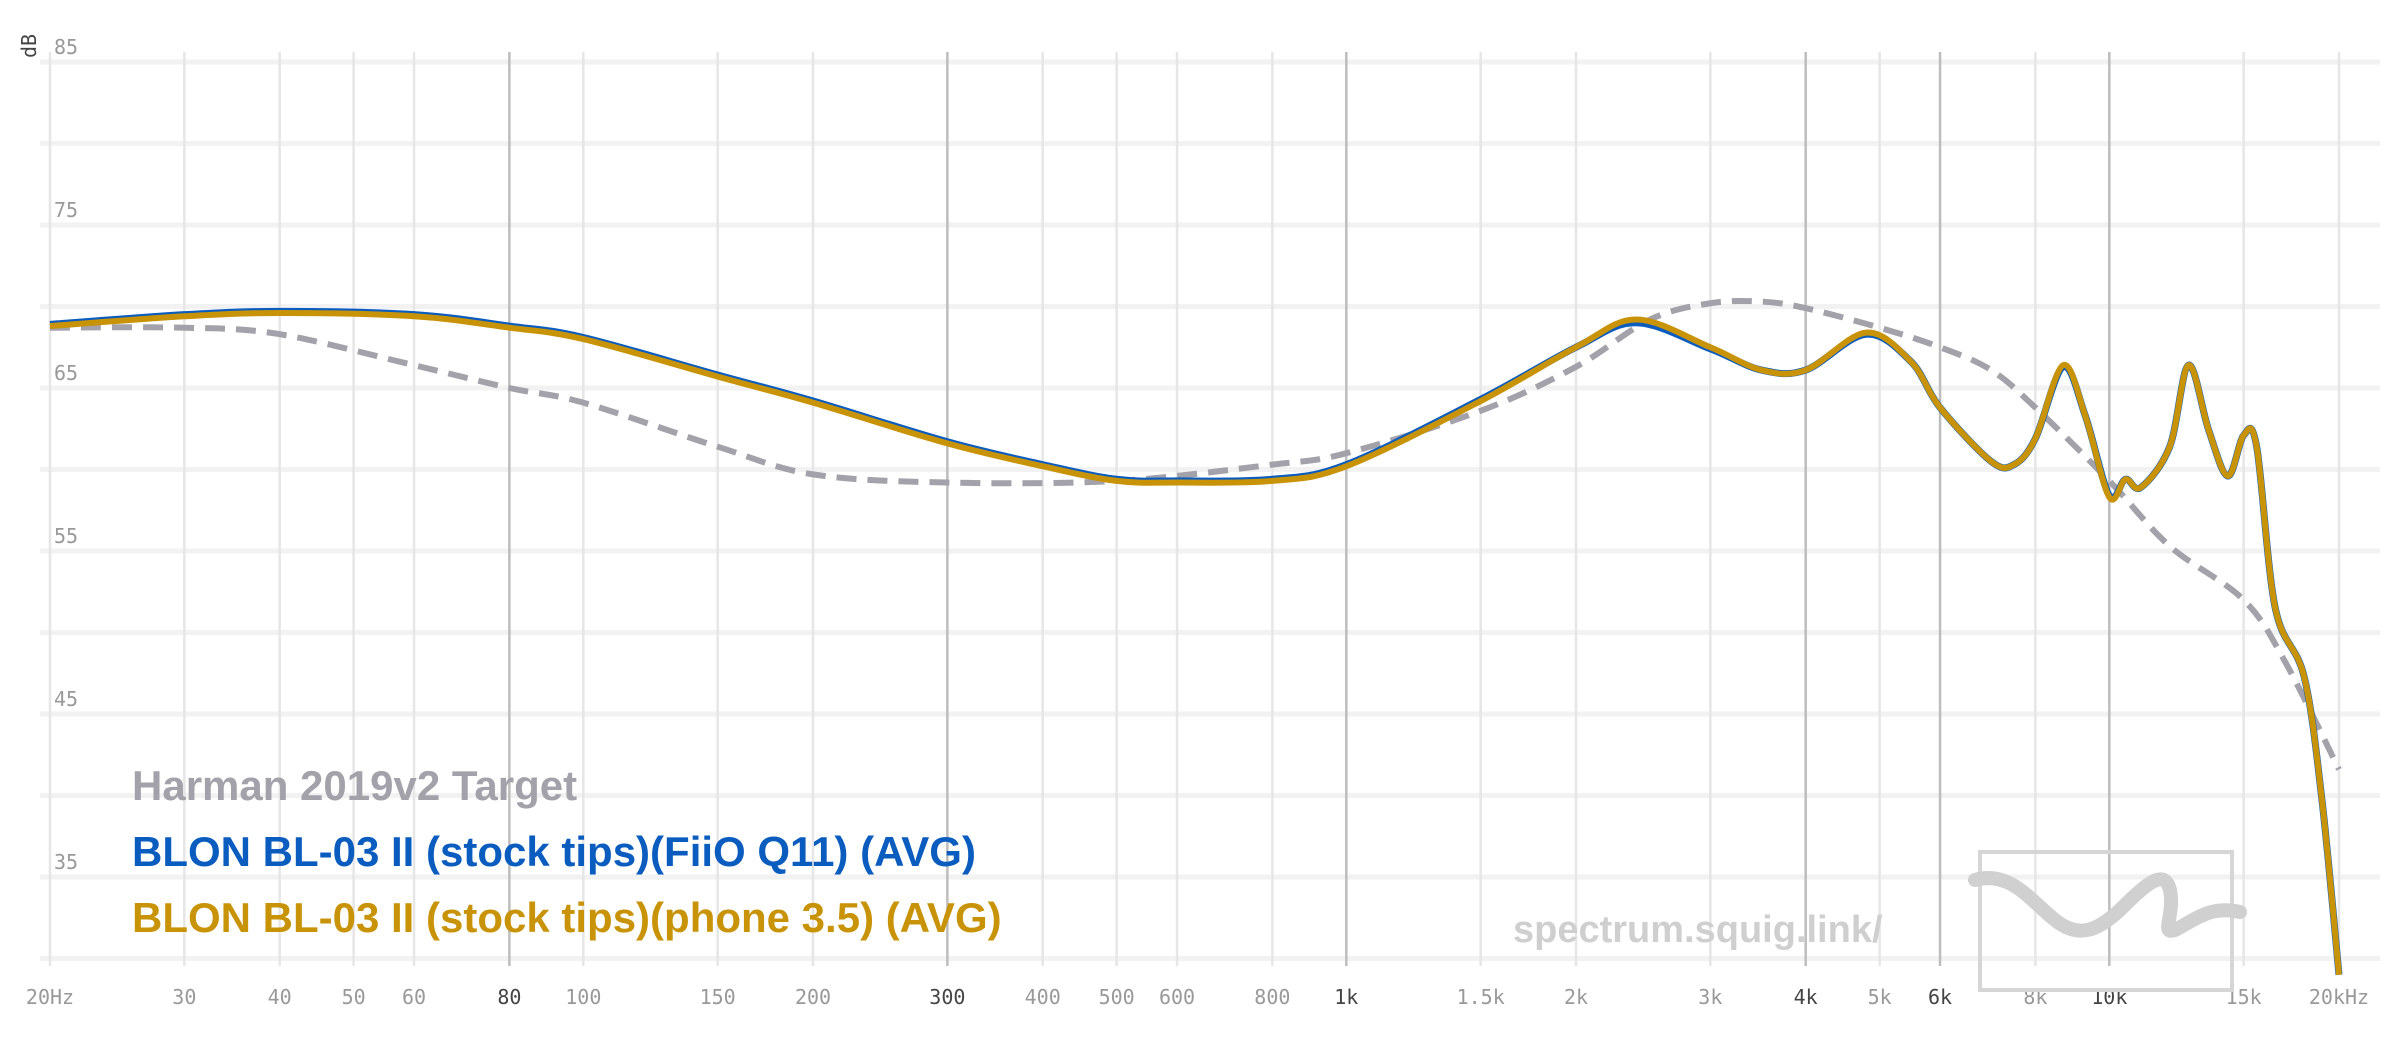  I want to click on x-tick-label: 100, so click(583, 997).